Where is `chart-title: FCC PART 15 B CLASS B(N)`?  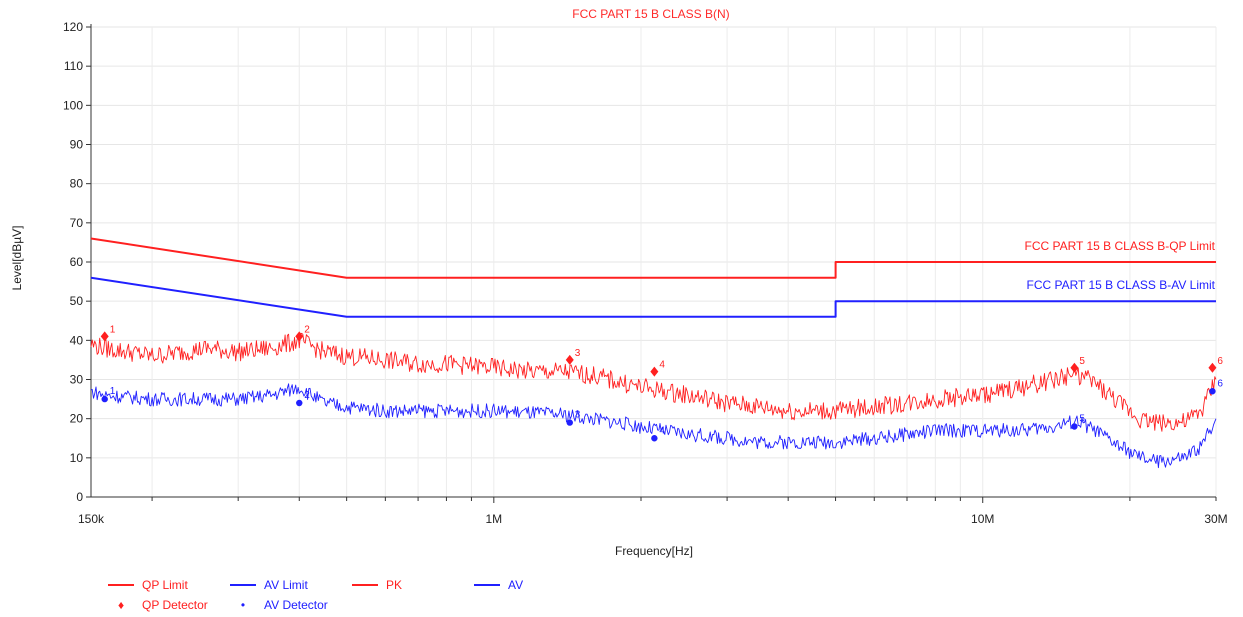 chart-title: FCC PART 15 B CLASS B(N) is located at coordinates (650, 14).